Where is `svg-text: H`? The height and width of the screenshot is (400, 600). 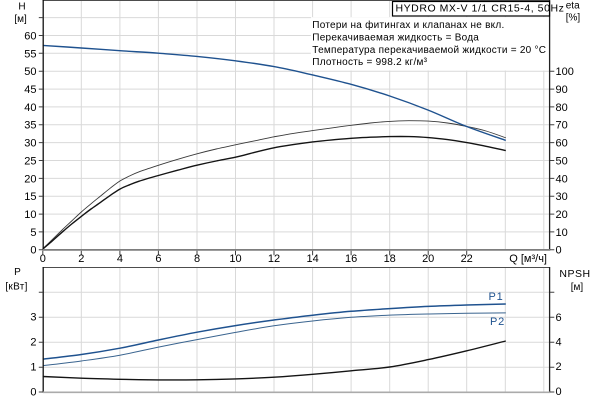
svg-text: H is located at coordinates (21, 7).